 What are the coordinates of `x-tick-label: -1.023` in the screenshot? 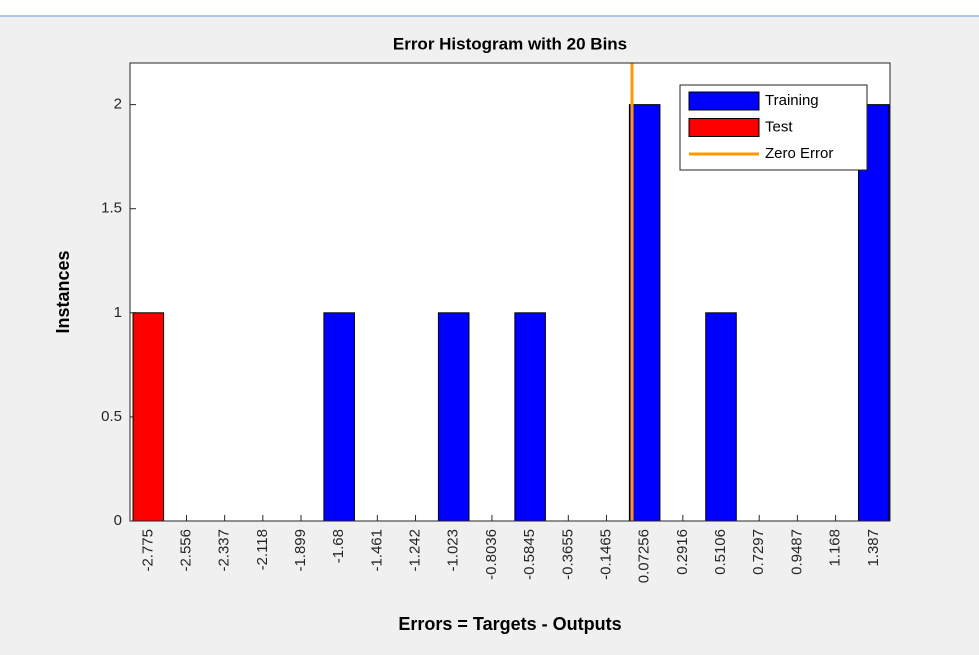 It's located at (453, 550).